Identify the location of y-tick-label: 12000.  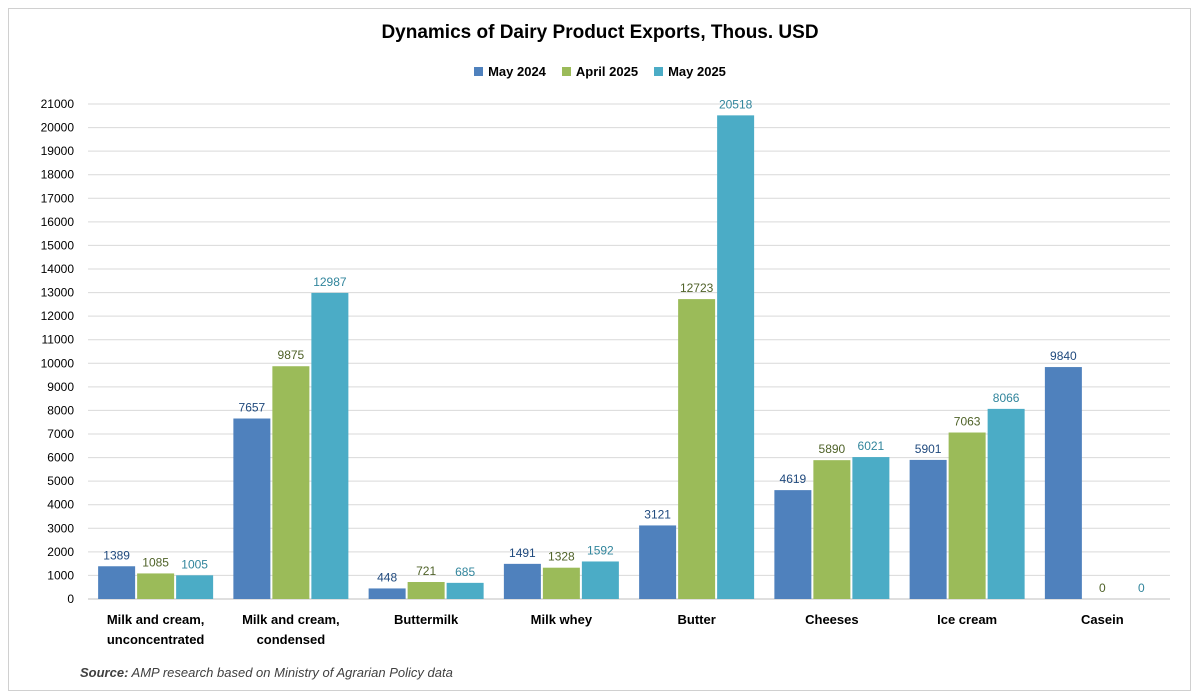
(58, 316).